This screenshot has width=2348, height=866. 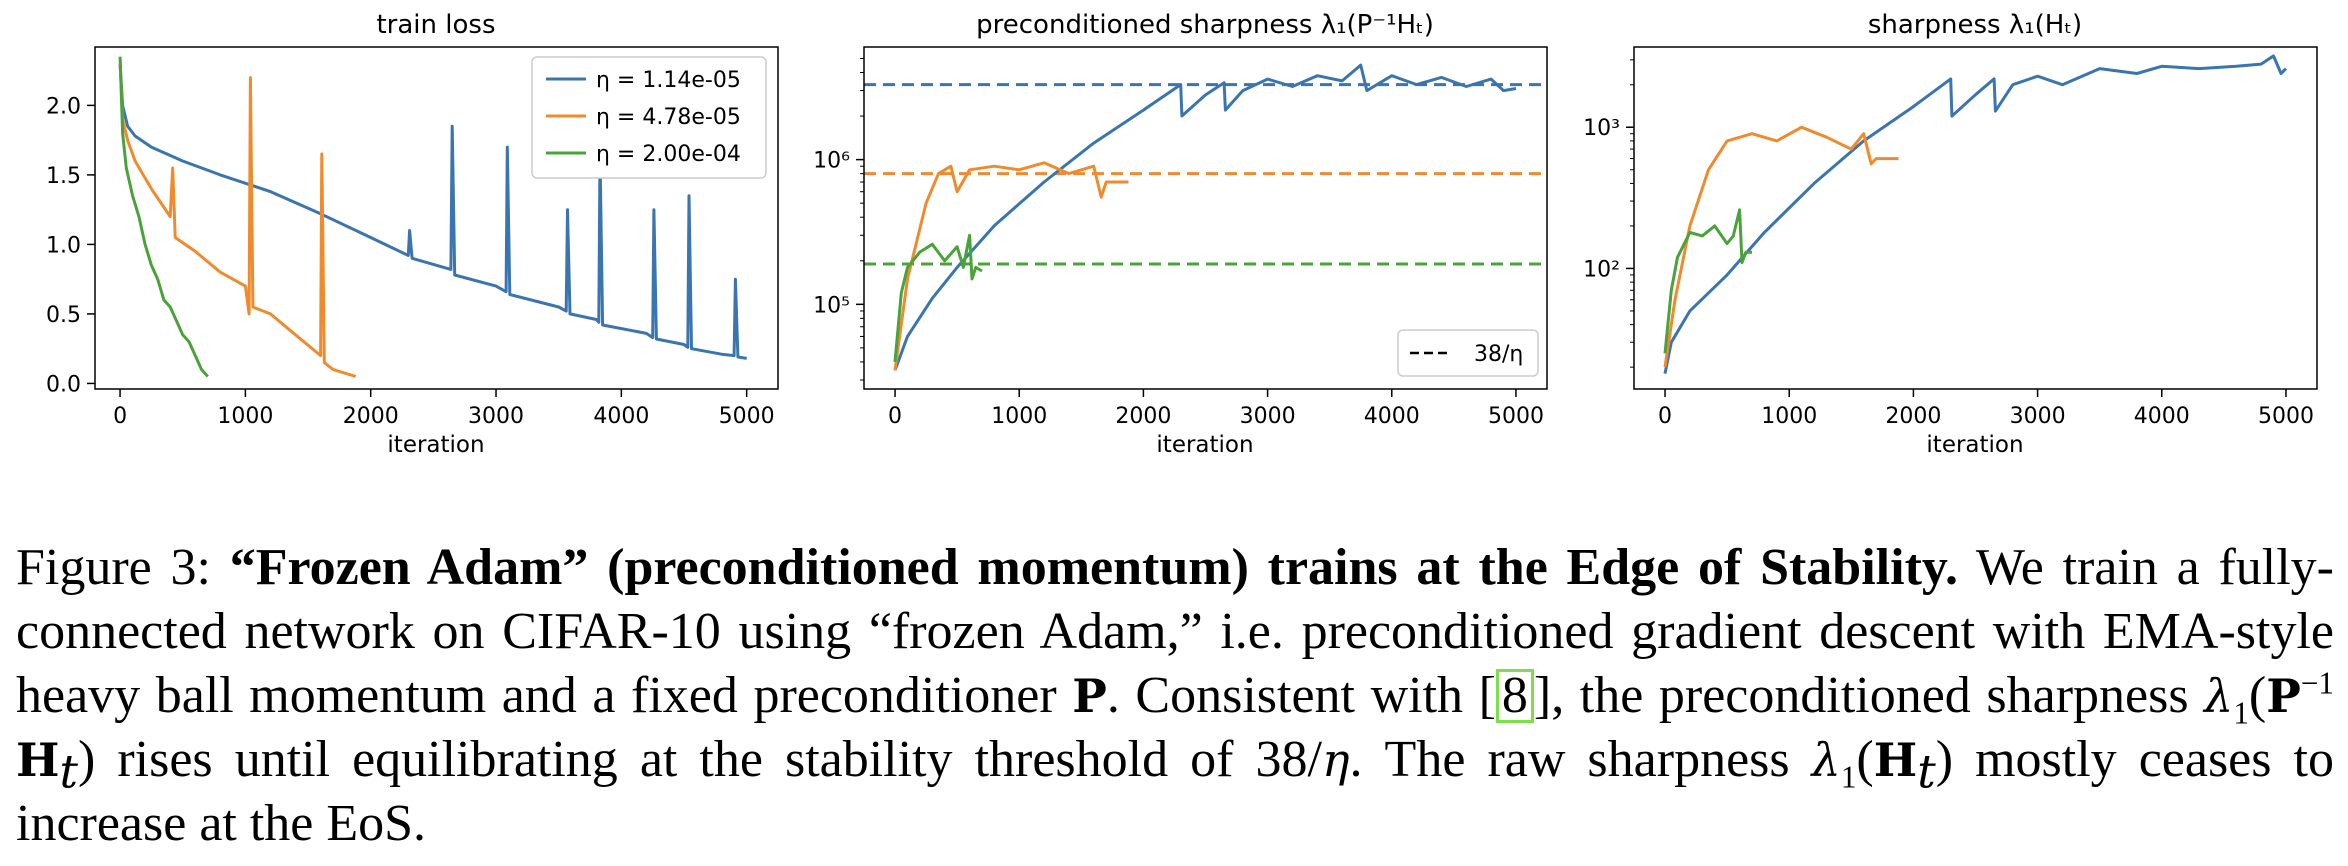 I want to click on subscript-one: 1, so click(x=2241, y=713).